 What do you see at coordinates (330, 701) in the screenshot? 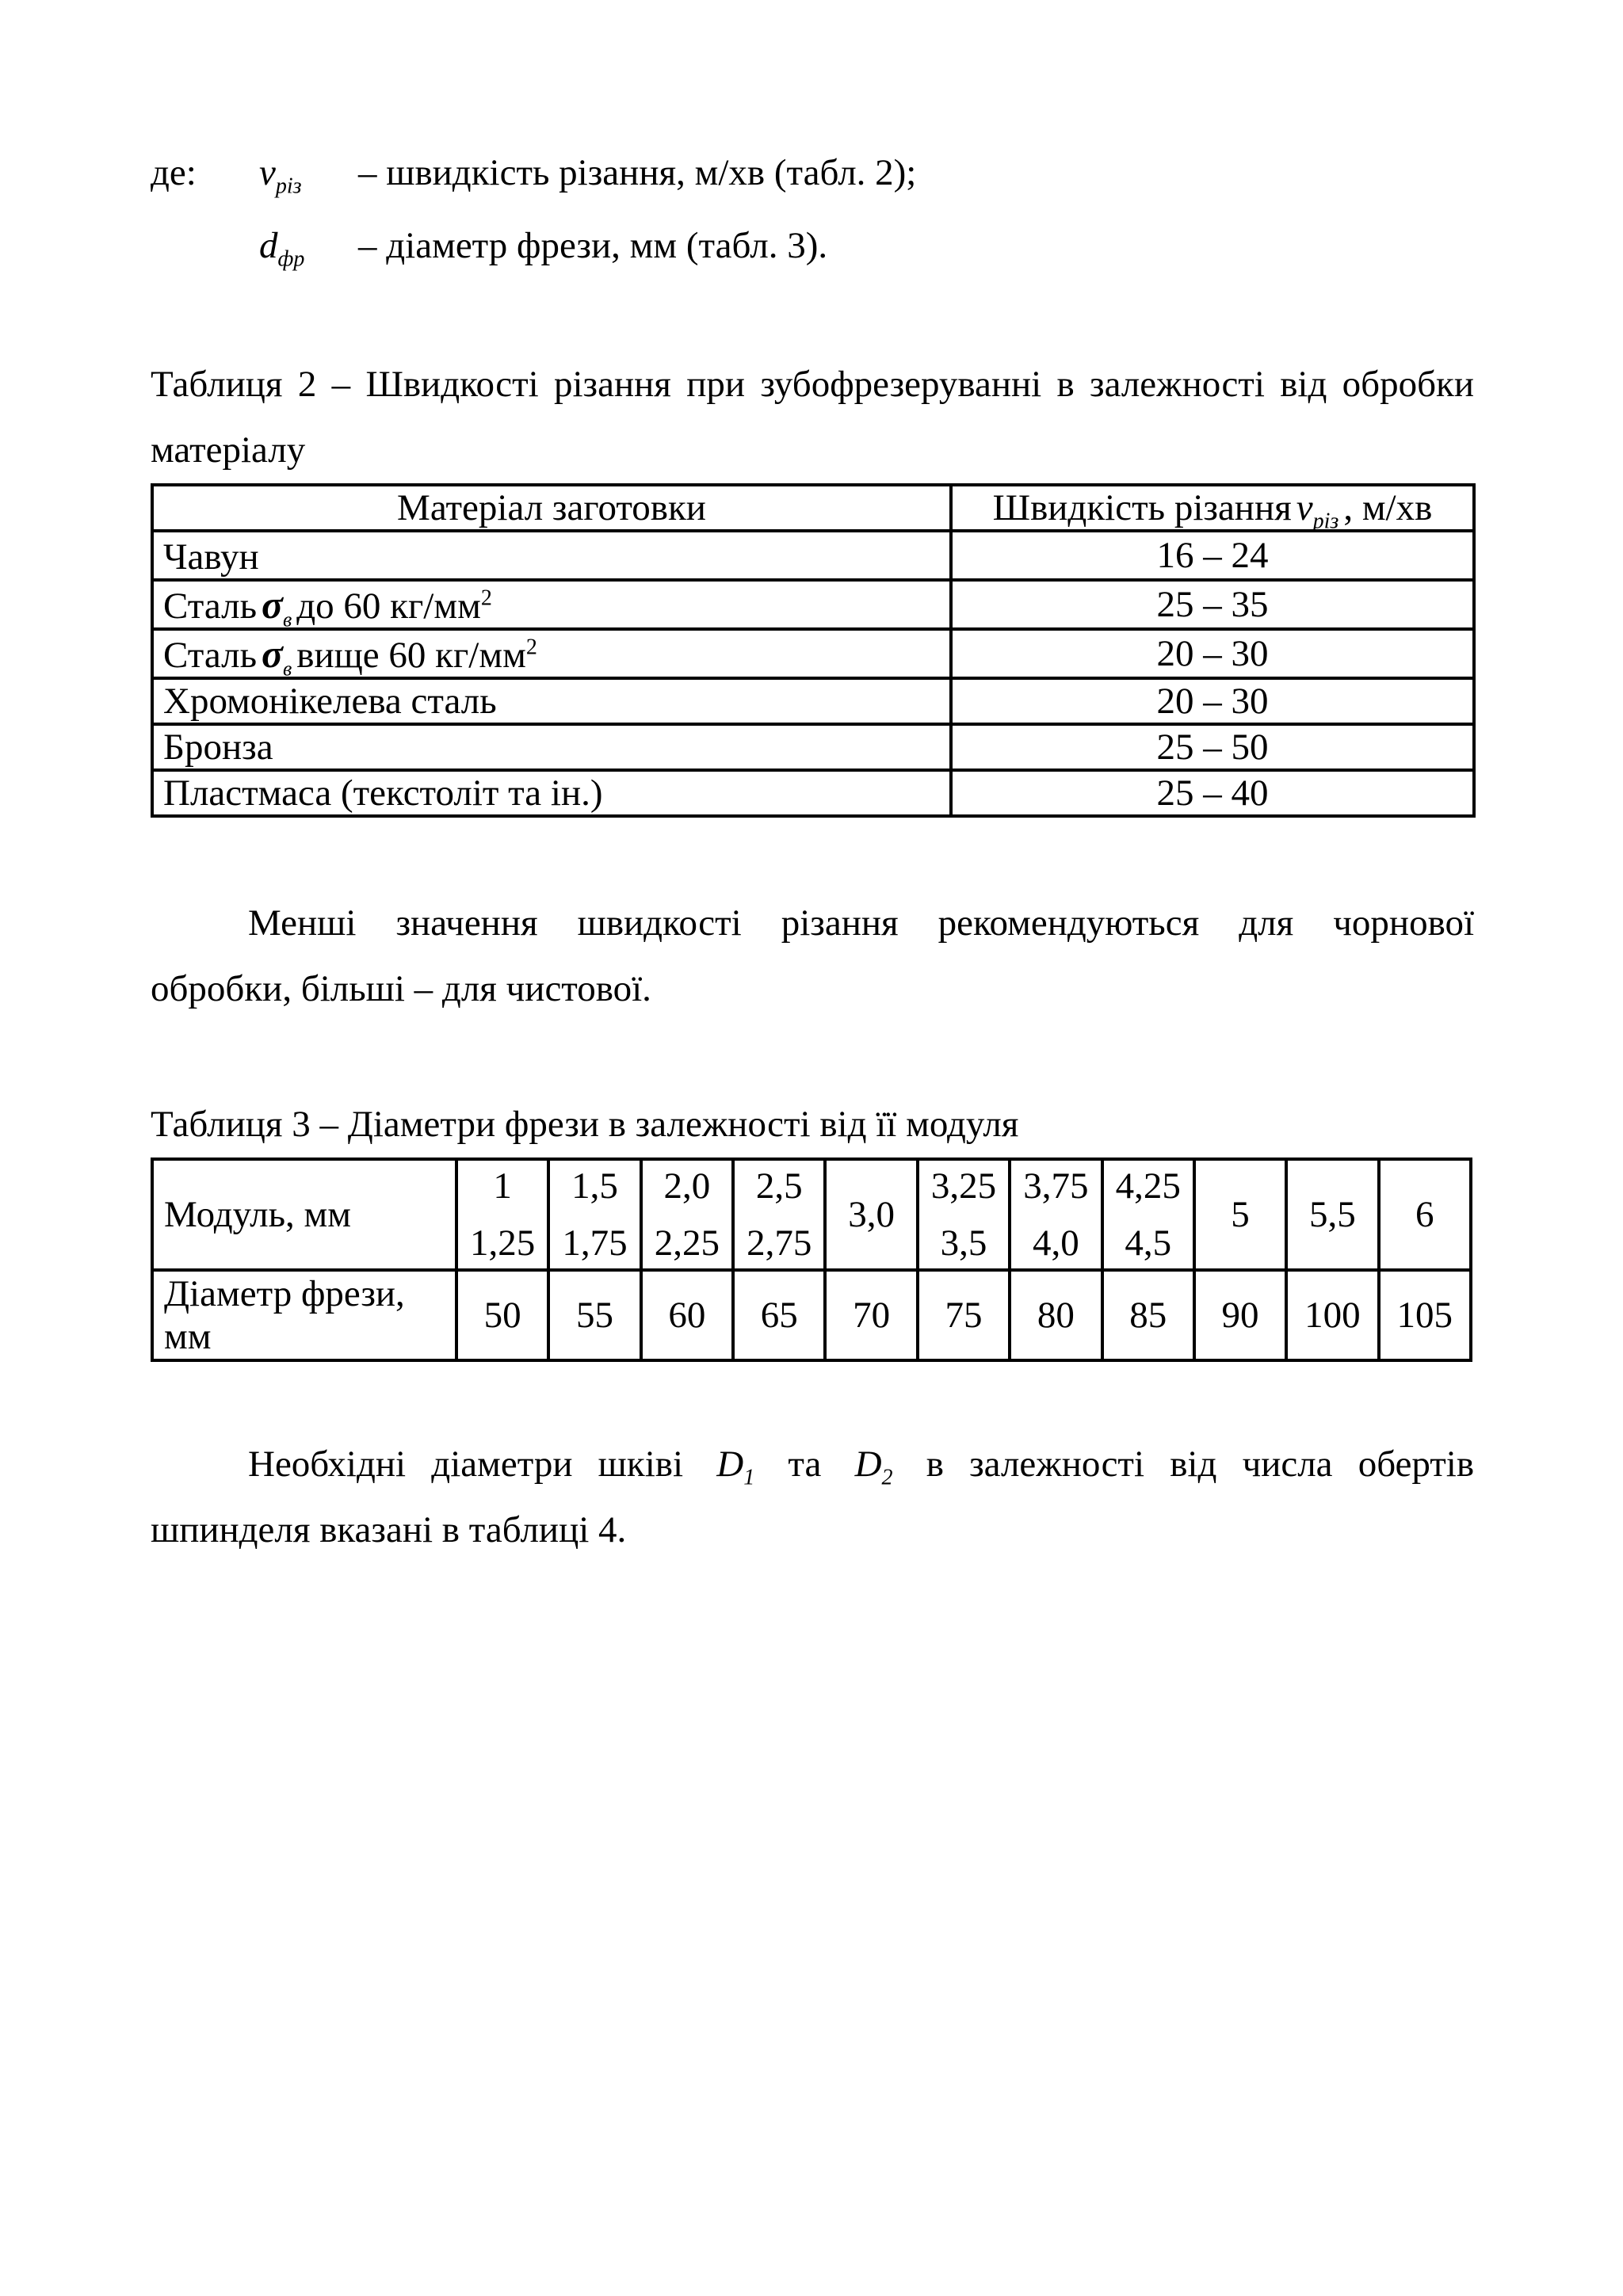
I see `material-text: Хромонікелева сталь` at bounding box center [330, 701].